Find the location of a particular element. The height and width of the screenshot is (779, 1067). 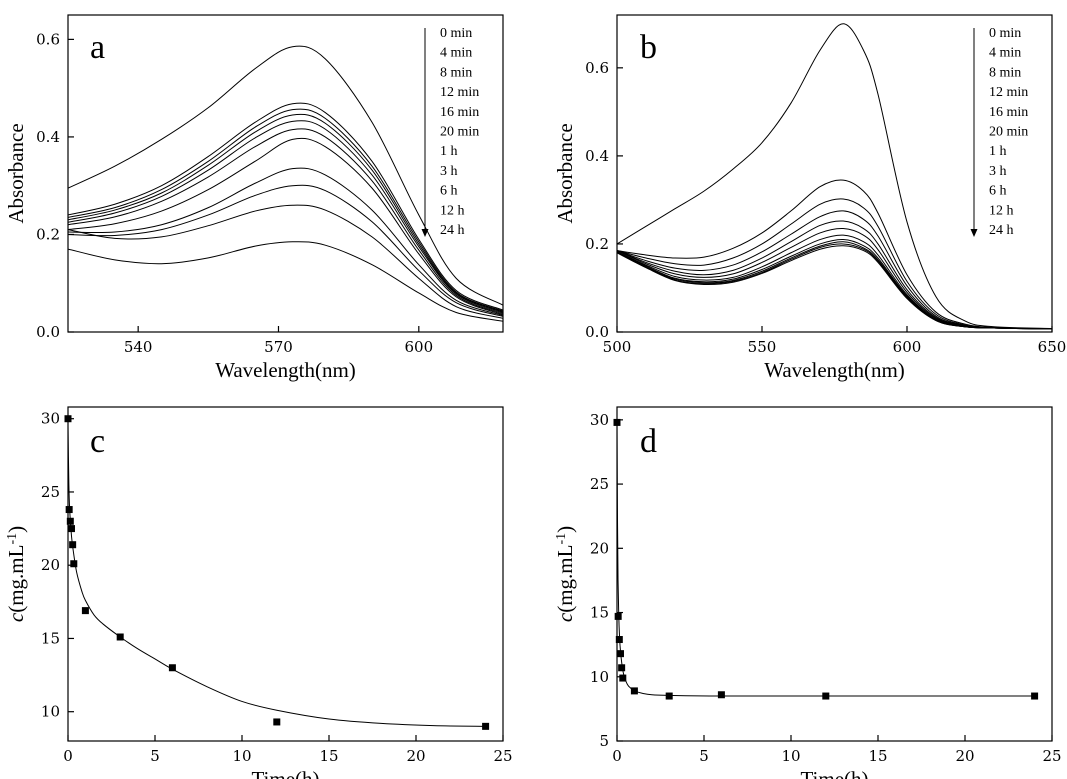

x-tick-label: 500 is located at coordinates (617, 347).